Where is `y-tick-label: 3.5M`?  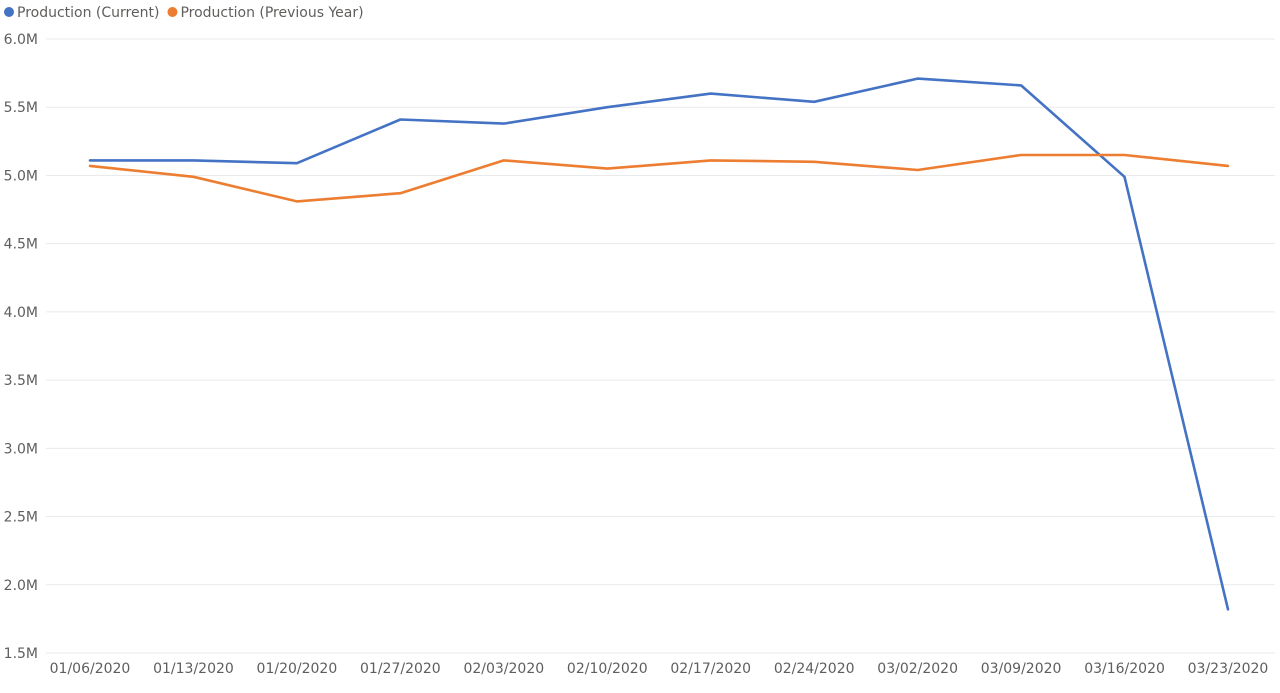 y-tick-label: 3.5M is located at coordinates (21, 381).